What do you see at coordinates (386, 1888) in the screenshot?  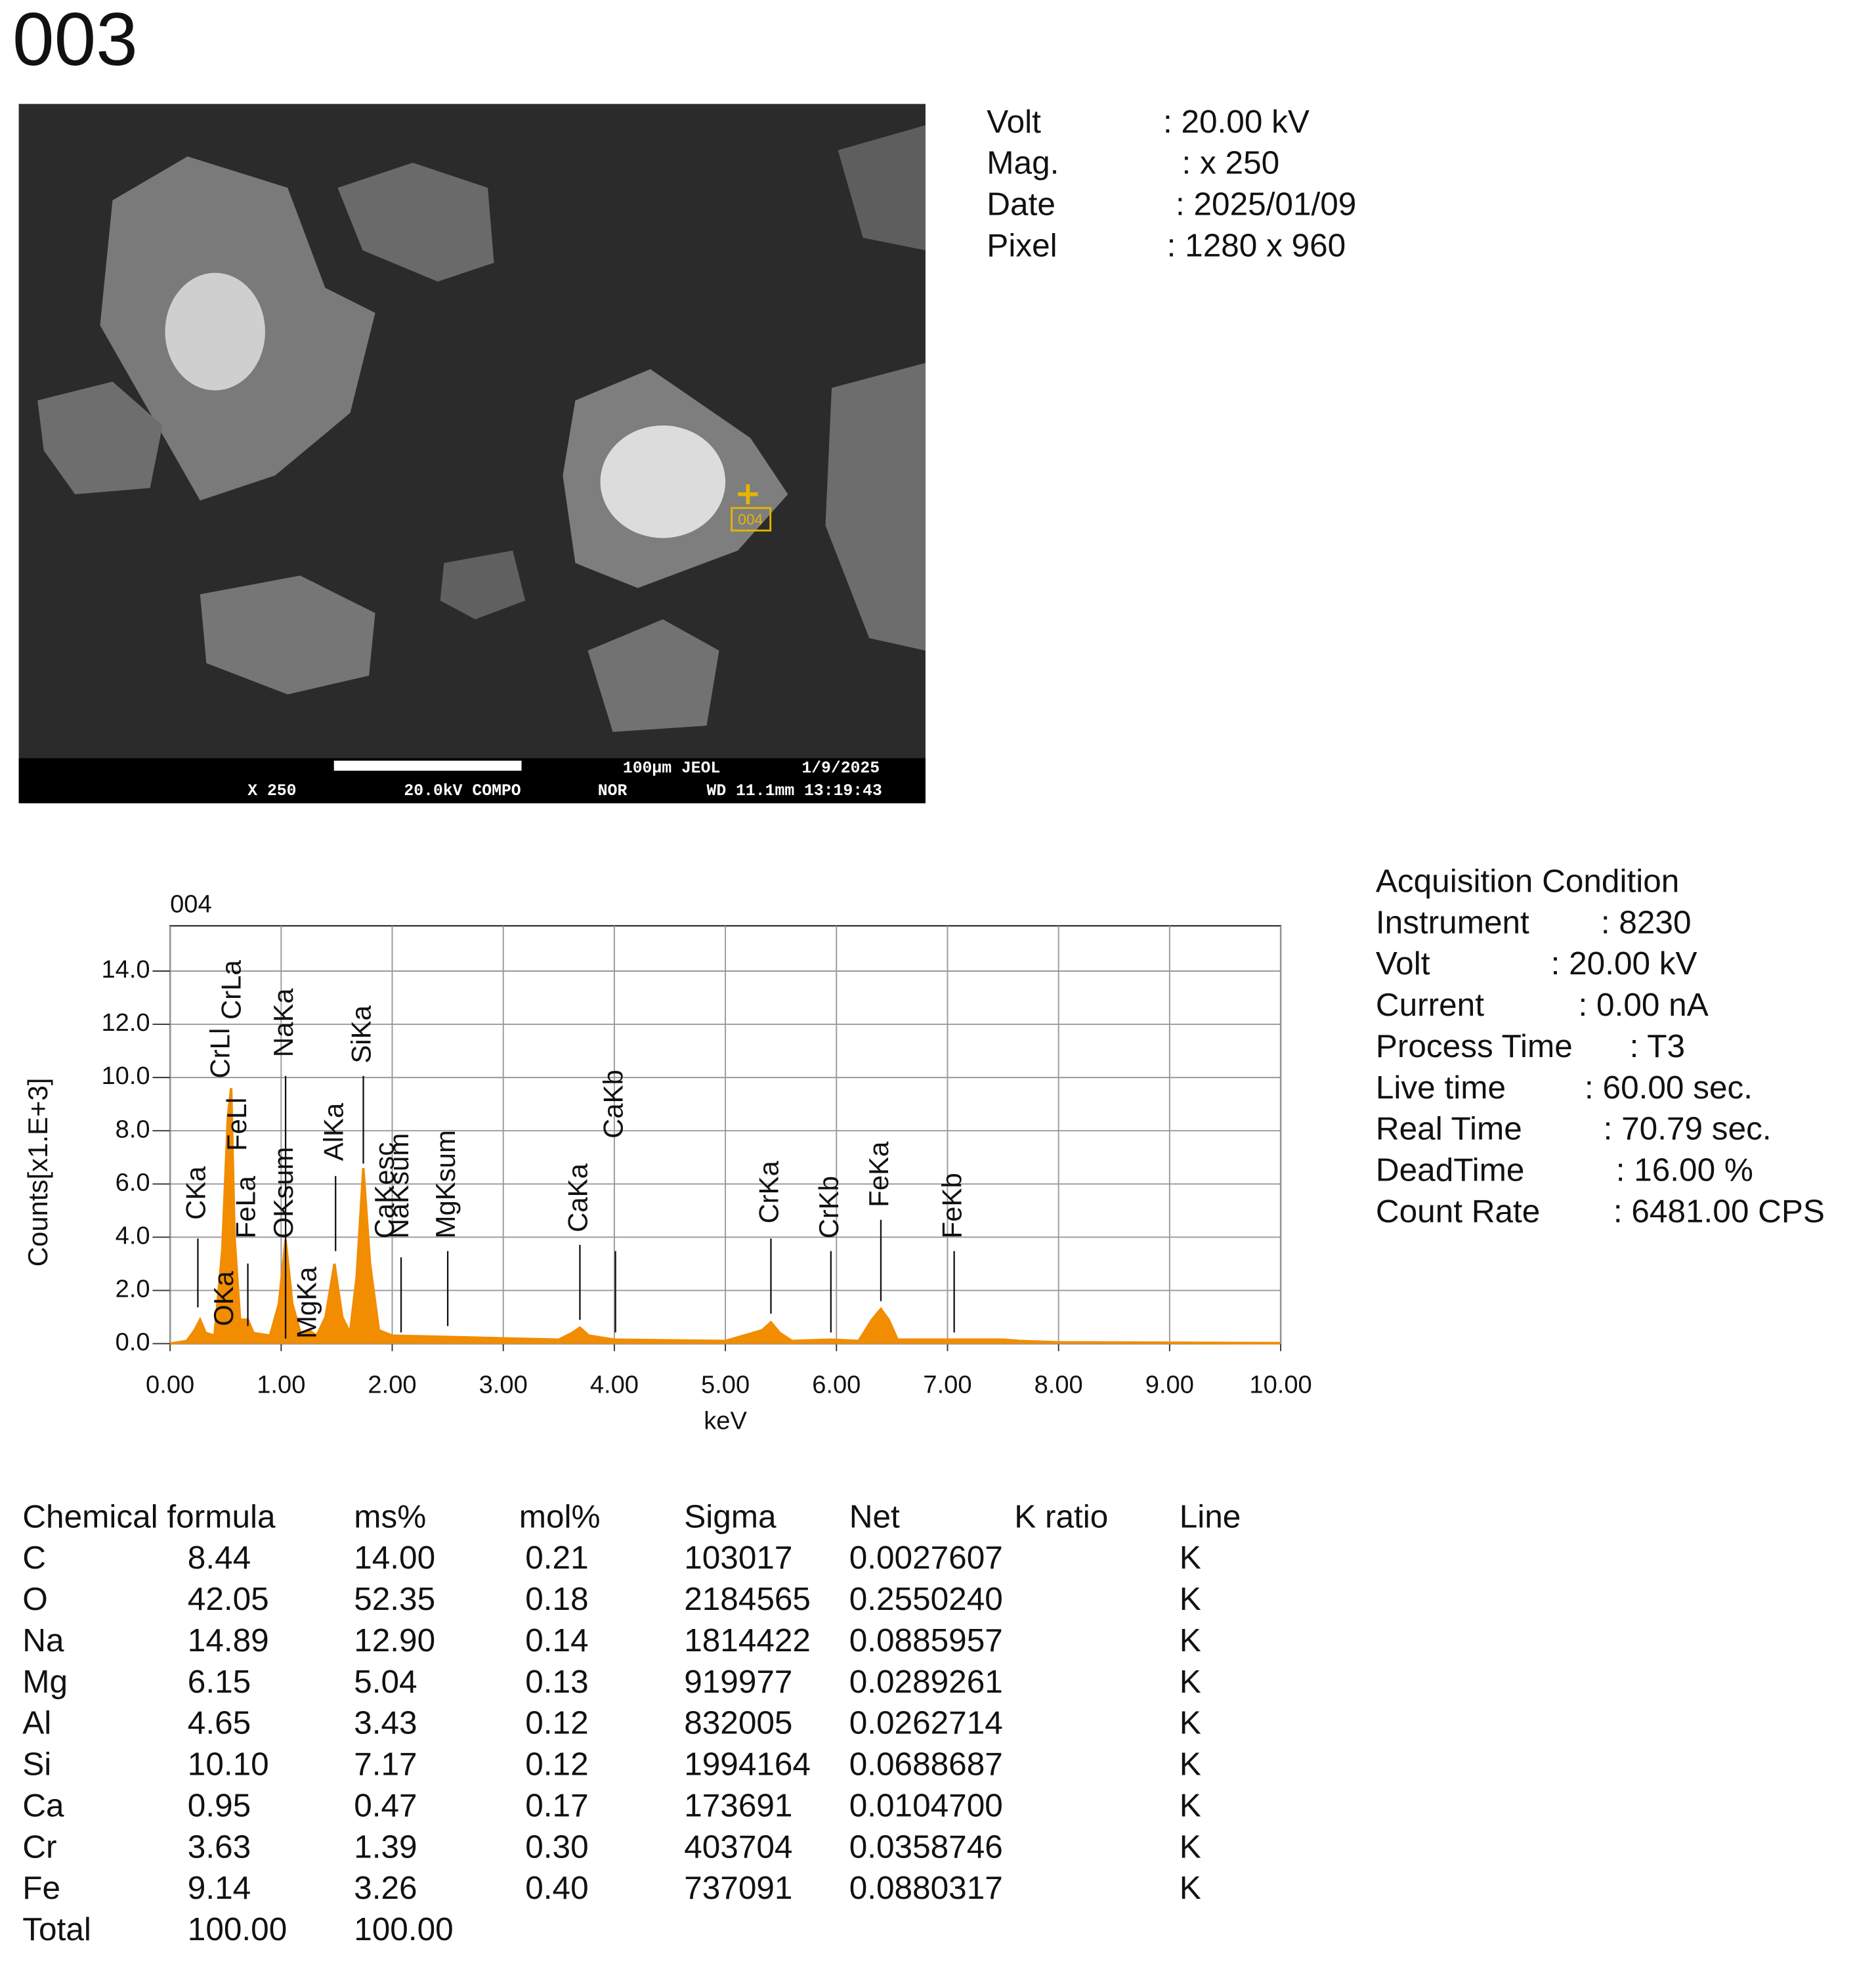 I see `table-cell: 3.26` at bounding box center [386, 1888].